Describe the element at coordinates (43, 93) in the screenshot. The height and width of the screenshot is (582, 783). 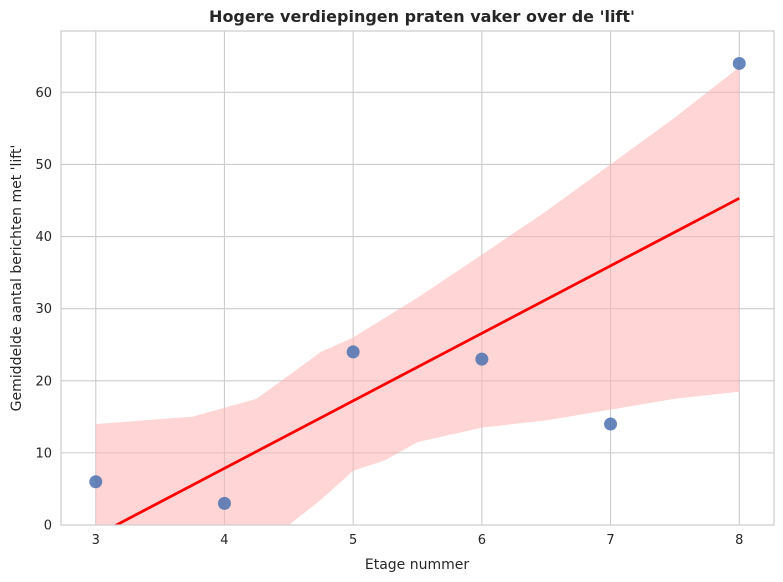
I see `y-tick-label: 60` at that location.